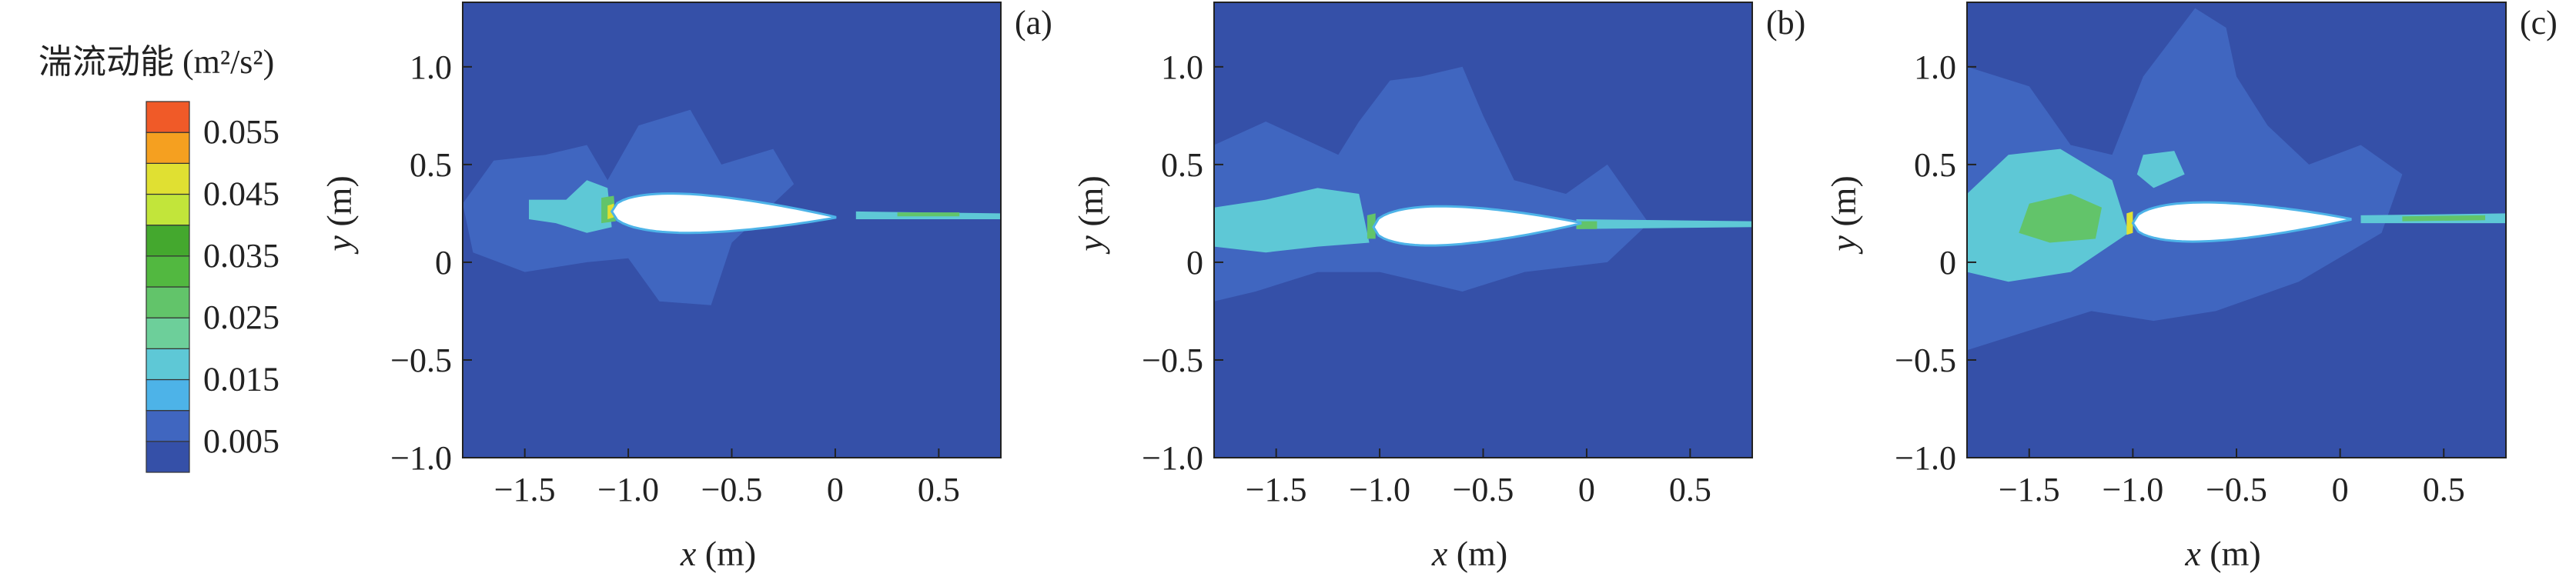  What do you see at coordinates (1786, 23) in the screenshot?
I see `panel-label: (b)` at bounding box center [1786, 23].